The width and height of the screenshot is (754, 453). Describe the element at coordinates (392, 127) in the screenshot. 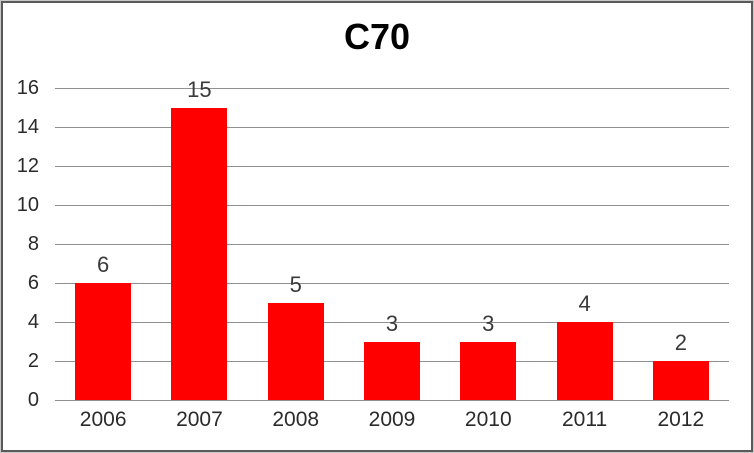

I see `gridline-y14` at that location.